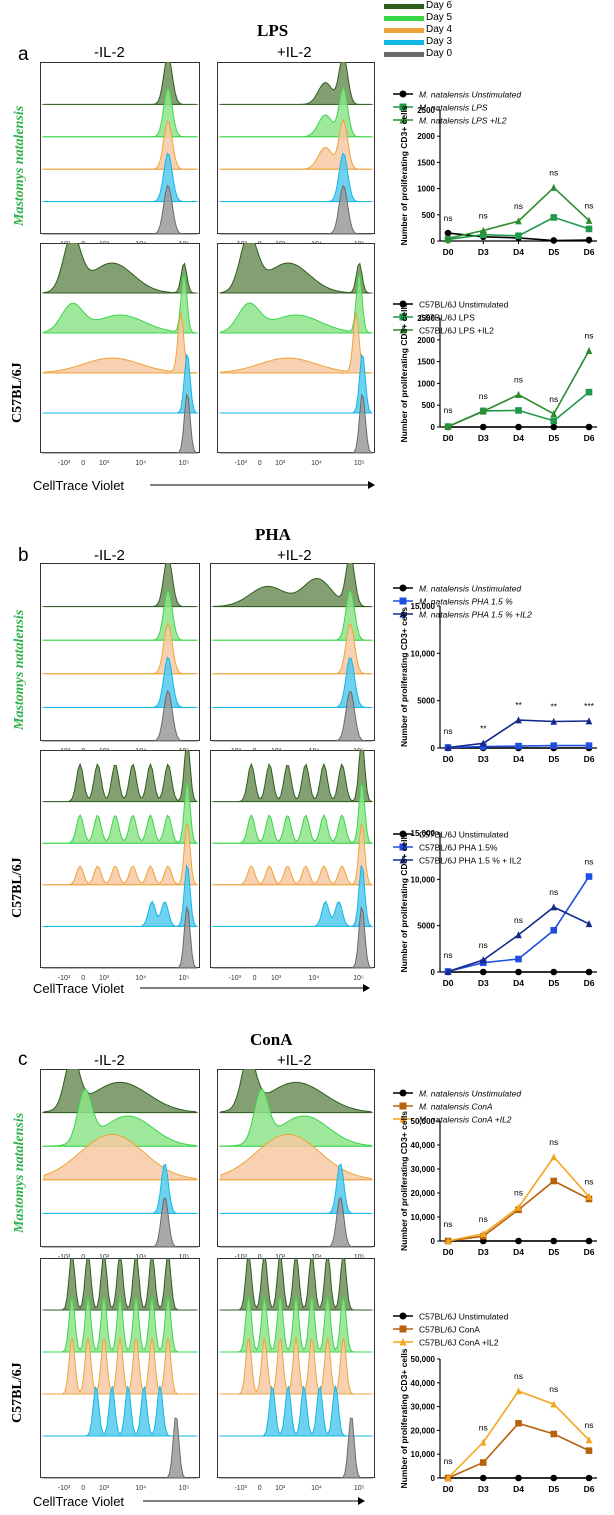 This screenshot has width=614, height=1515. What do you see at coordinates (518, 438) in the screenshot?
I see `x-tick-label: D4` at bounding box center [518, 438].